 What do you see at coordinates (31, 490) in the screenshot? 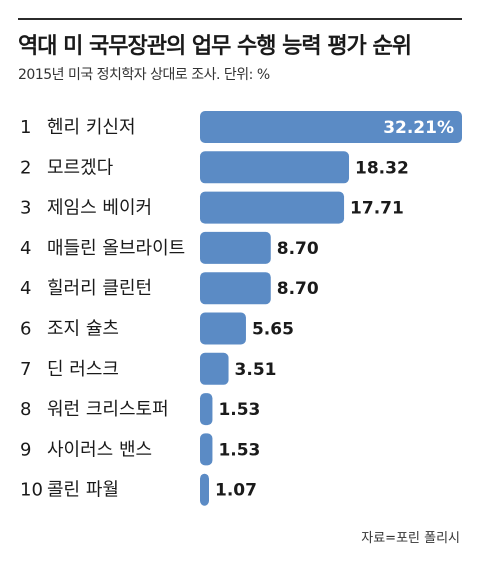
I see `rank-label: 10` at bounding box center [31, 490].